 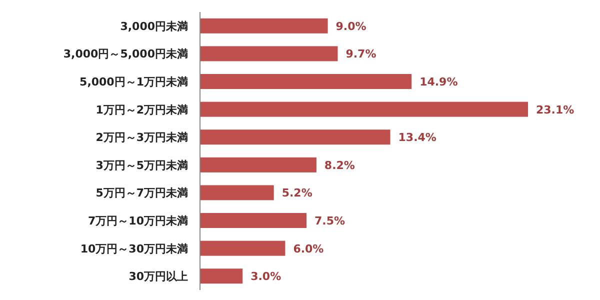 What do you see at coordinates (125, 54) in the screenshot?
I see `y-tick-label: 3,000円～5,000円未満` at bounding box center [125, 54].